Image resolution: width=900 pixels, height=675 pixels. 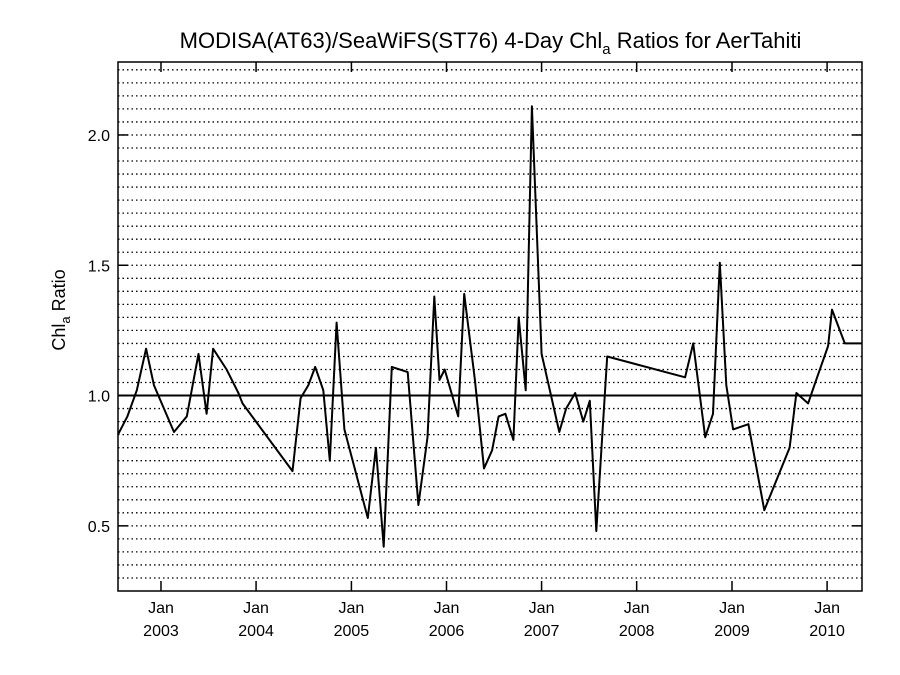 What do you see at coordinates (447, 631) in the screenshot?
I see `x-tick-year: 2006` at bounding box center [447, 631].